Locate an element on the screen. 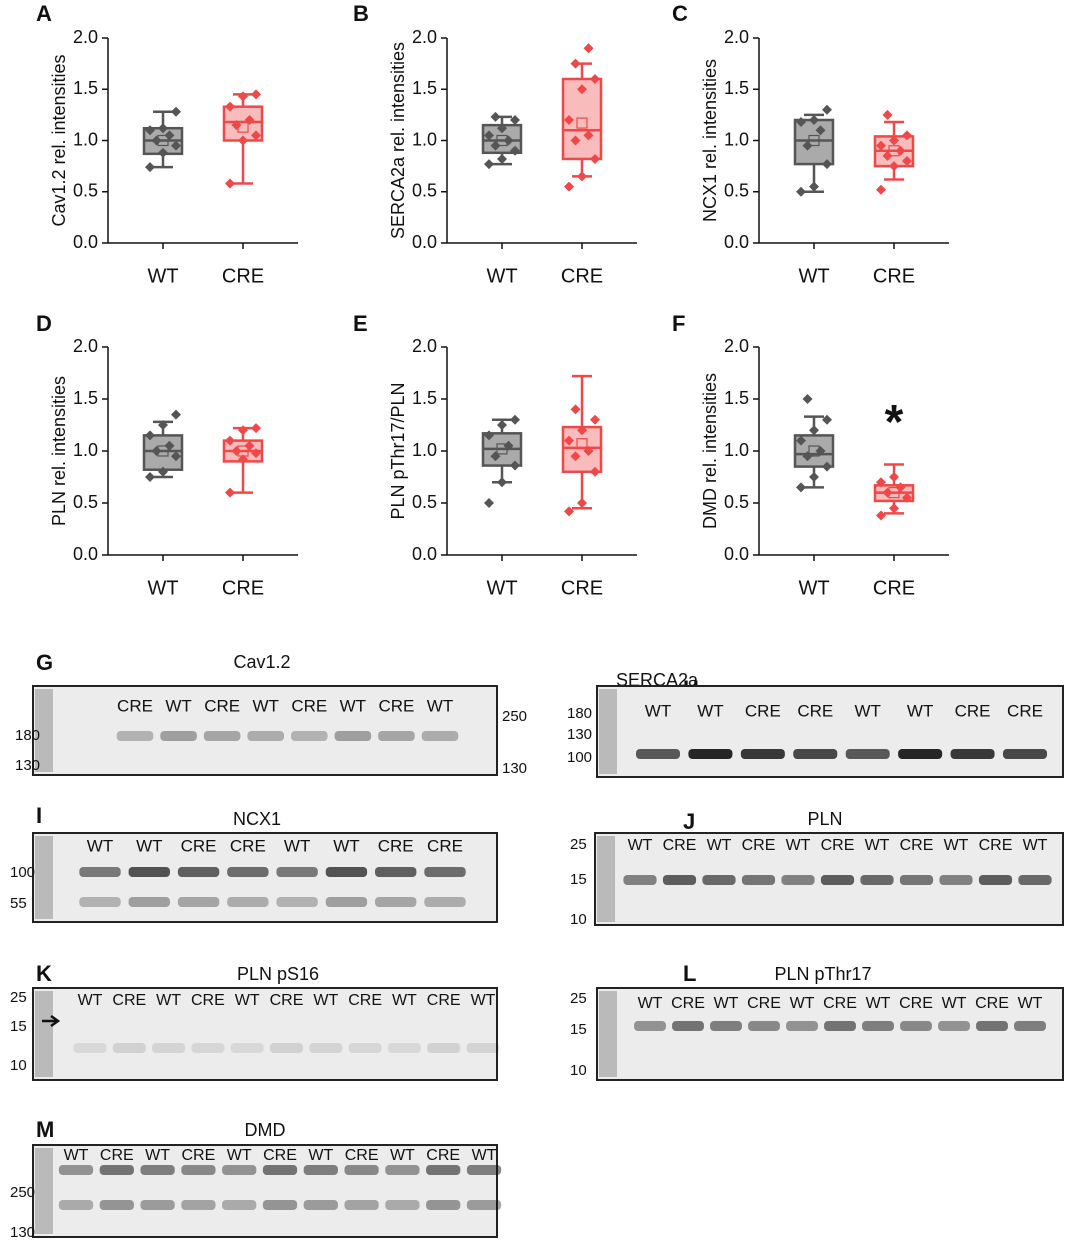 The image size is (1065, 1240). blot-title: PLN pThr17 is located at coordinates (822, 974).